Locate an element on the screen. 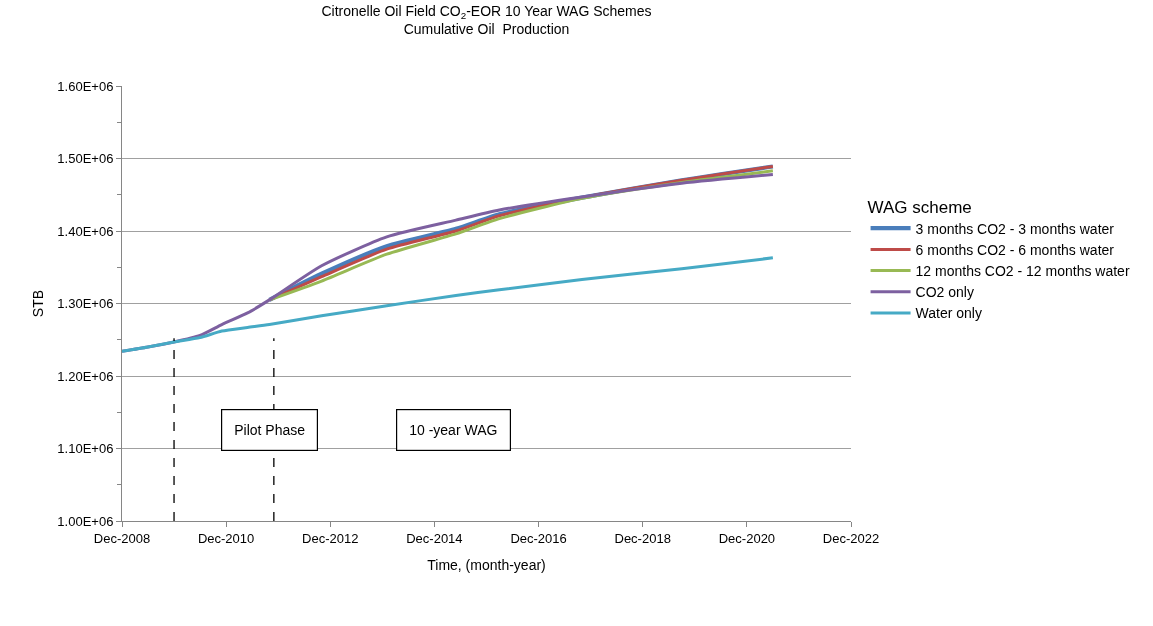  y-tick-label: 1.60E+06 is located at coordinates (85, 86).